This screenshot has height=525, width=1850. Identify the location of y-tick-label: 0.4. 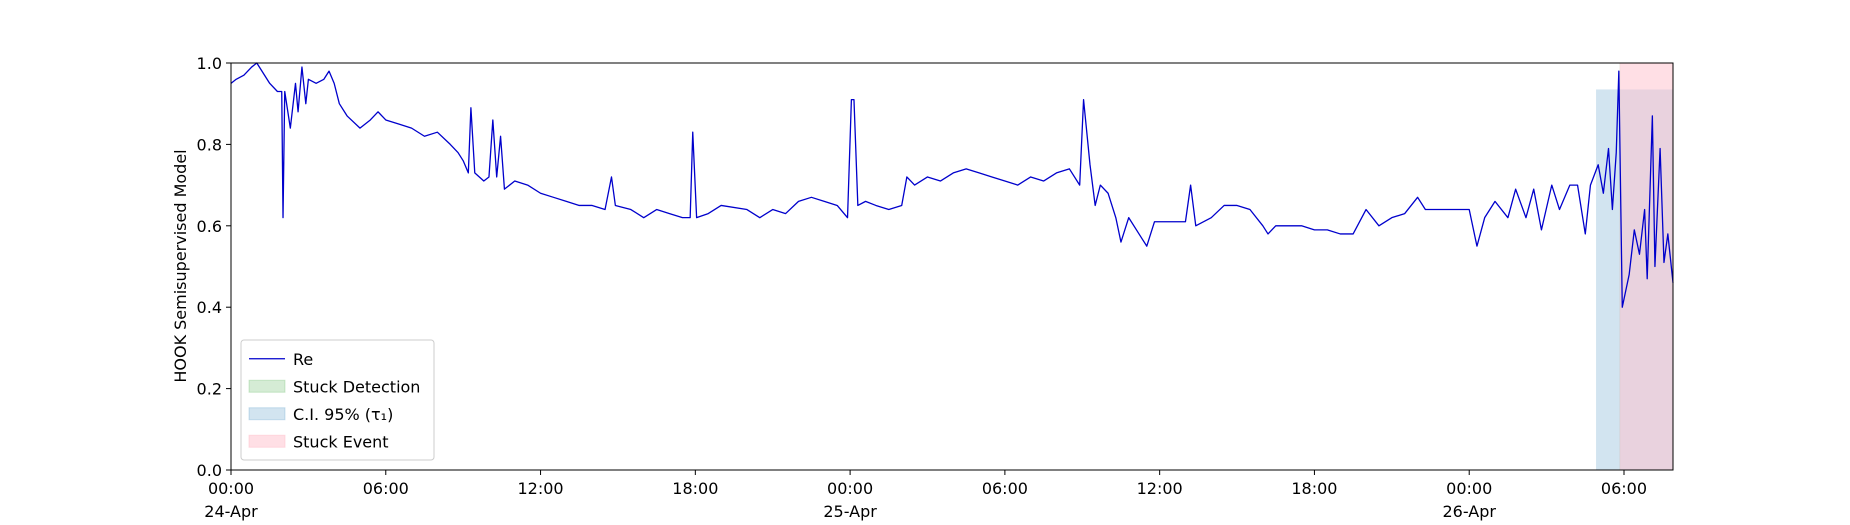
(209, 307).